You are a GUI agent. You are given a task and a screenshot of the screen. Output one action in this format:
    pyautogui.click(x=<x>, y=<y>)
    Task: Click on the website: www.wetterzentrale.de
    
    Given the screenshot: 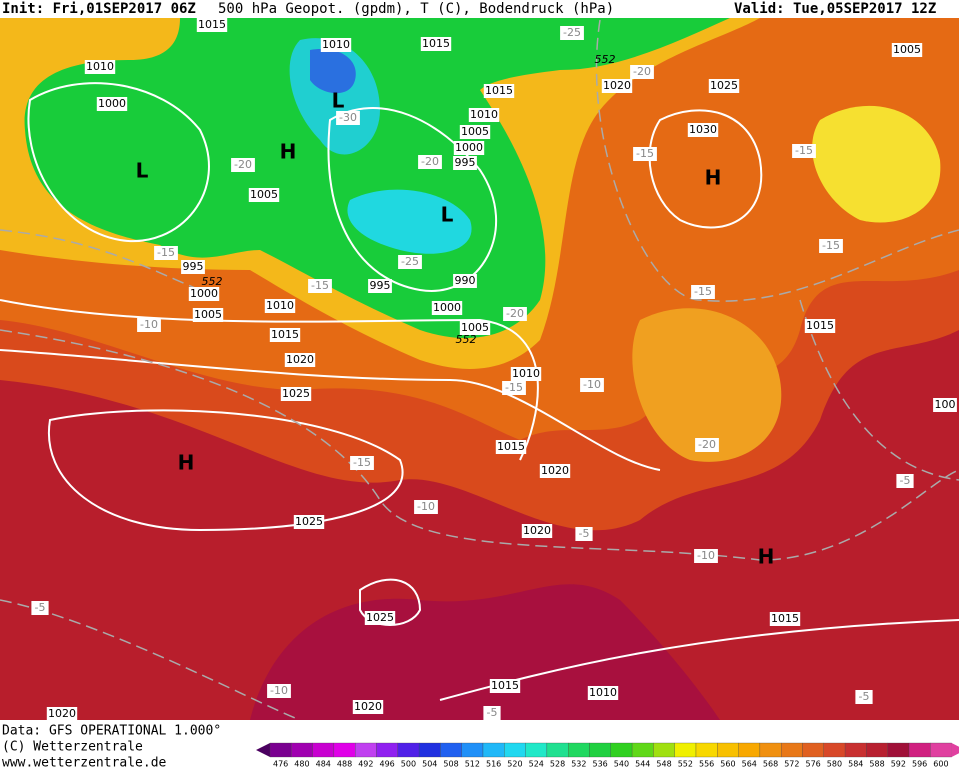 What is the action you would take?
    pyautogui.click(x=84, y=763)
    